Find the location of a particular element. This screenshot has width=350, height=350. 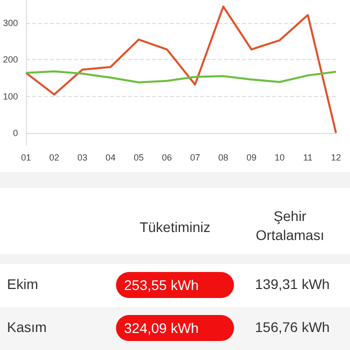

text: Şehir Ortalaması is located at coordinates (290, 226).